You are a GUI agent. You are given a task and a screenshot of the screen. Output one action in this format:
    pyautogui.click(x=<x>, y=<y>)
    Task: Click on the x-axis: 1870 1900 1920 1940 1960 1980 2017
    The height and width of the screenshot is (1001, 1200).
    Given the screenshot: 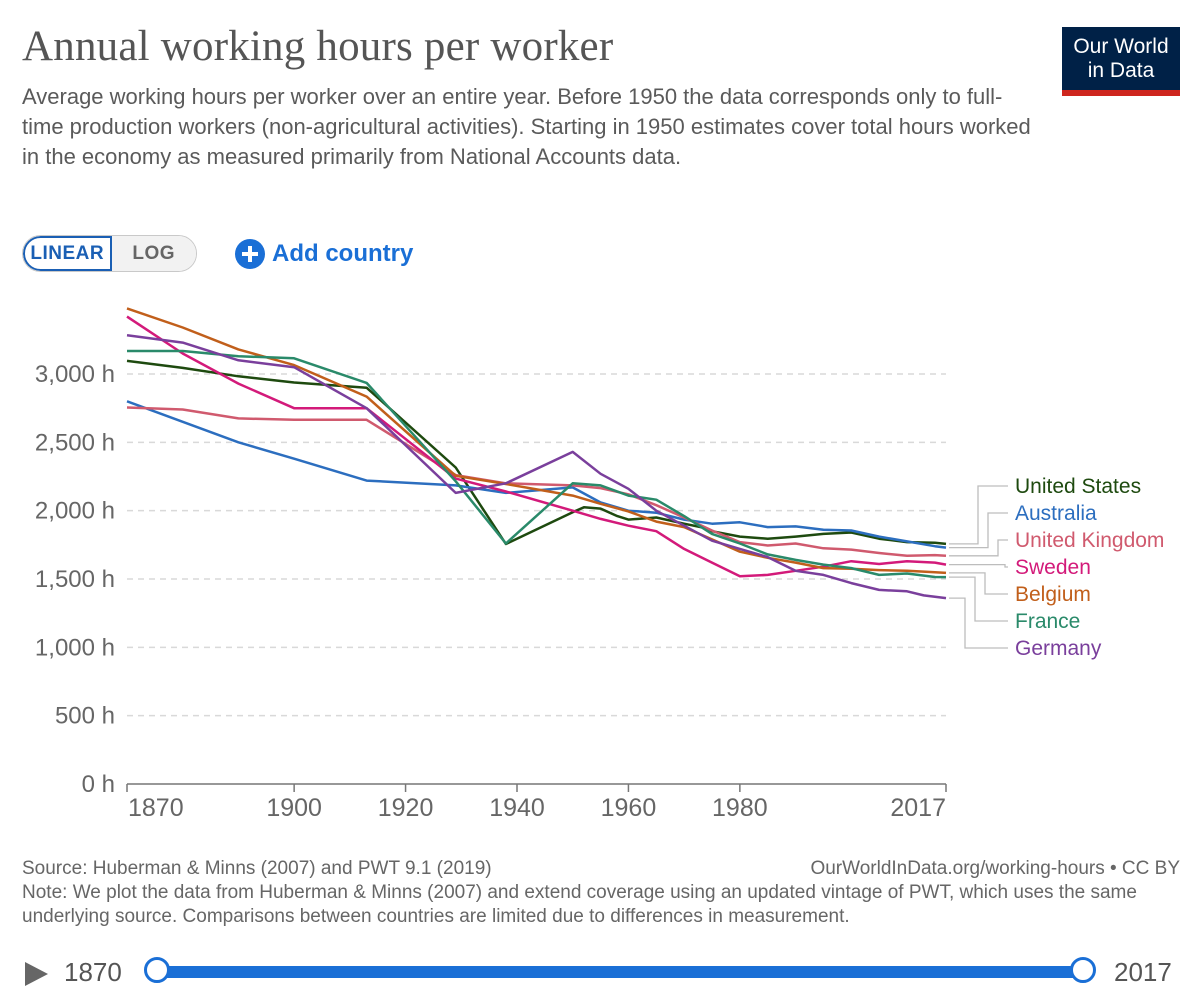 What is the action you would take?
    pyautogui.click(x=536, y=802)
    